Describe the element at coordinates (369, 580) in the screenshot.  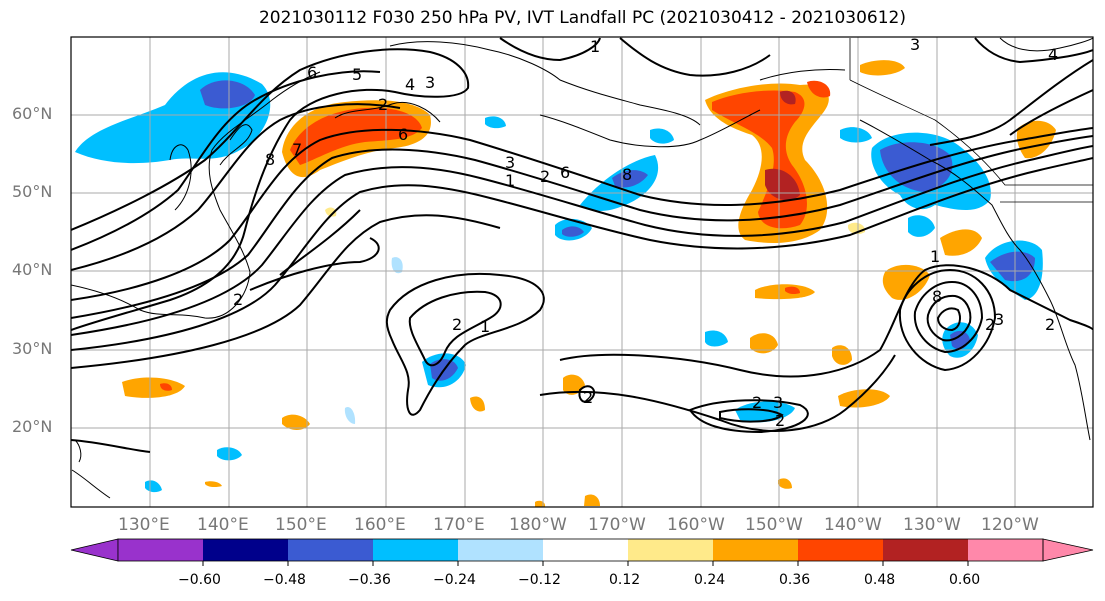
I see `colorbar-tick-label: −0.36` at that location.